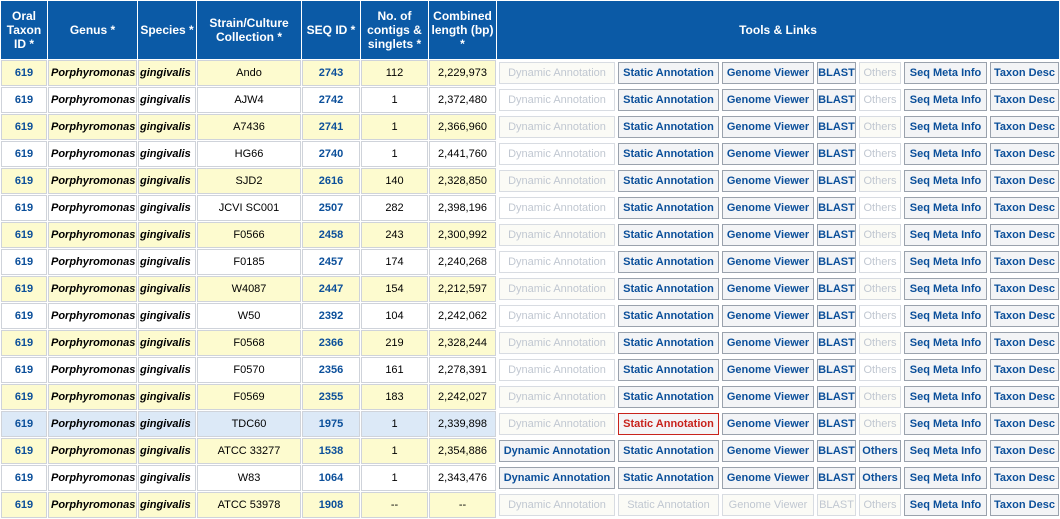 This screenshot has height=519, width=1060. Describe the element at coordinates (331, 316) in the screenshot. I see `seq-id-link: 2392` at that location.